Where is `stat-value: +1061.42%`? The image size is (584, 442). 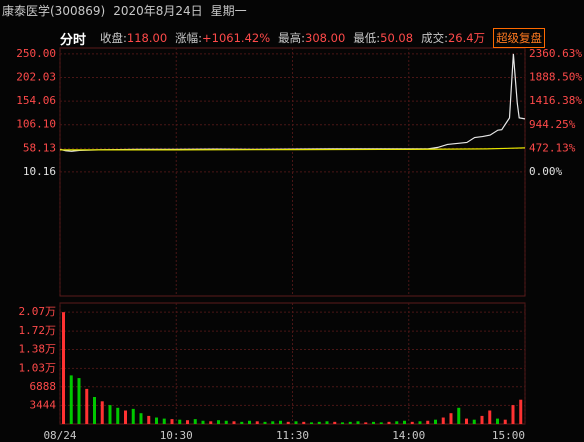 stat-value: +1061.42% is located at coordinates (236, 38).